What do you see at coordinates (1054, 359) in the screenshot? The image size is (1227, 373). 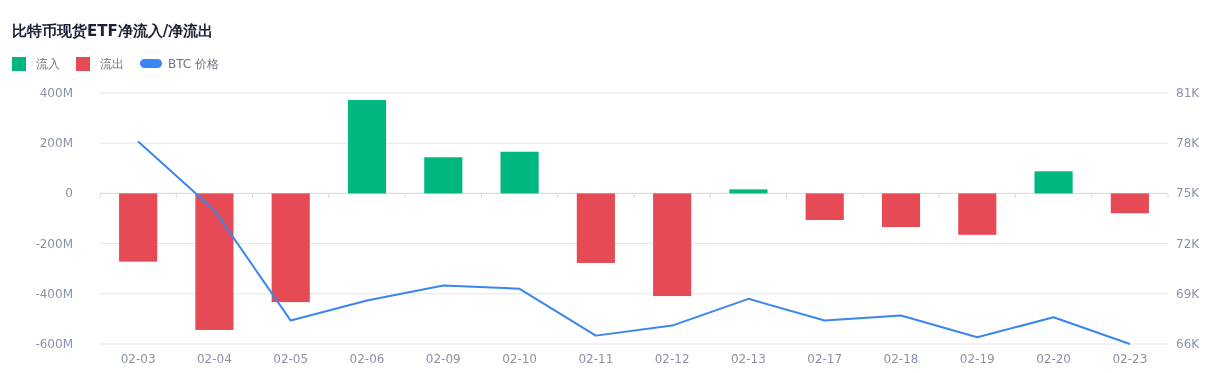 I see `x-tick-label: 02-20` at bounding box center [1054, 359].